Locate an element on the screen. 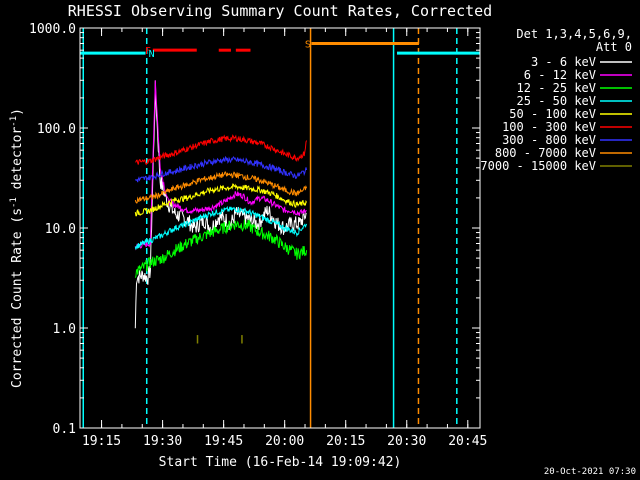 This screenshot has width=640, height=480. y-tick-label-0: 0.1 is located at coordinates (64, 429).